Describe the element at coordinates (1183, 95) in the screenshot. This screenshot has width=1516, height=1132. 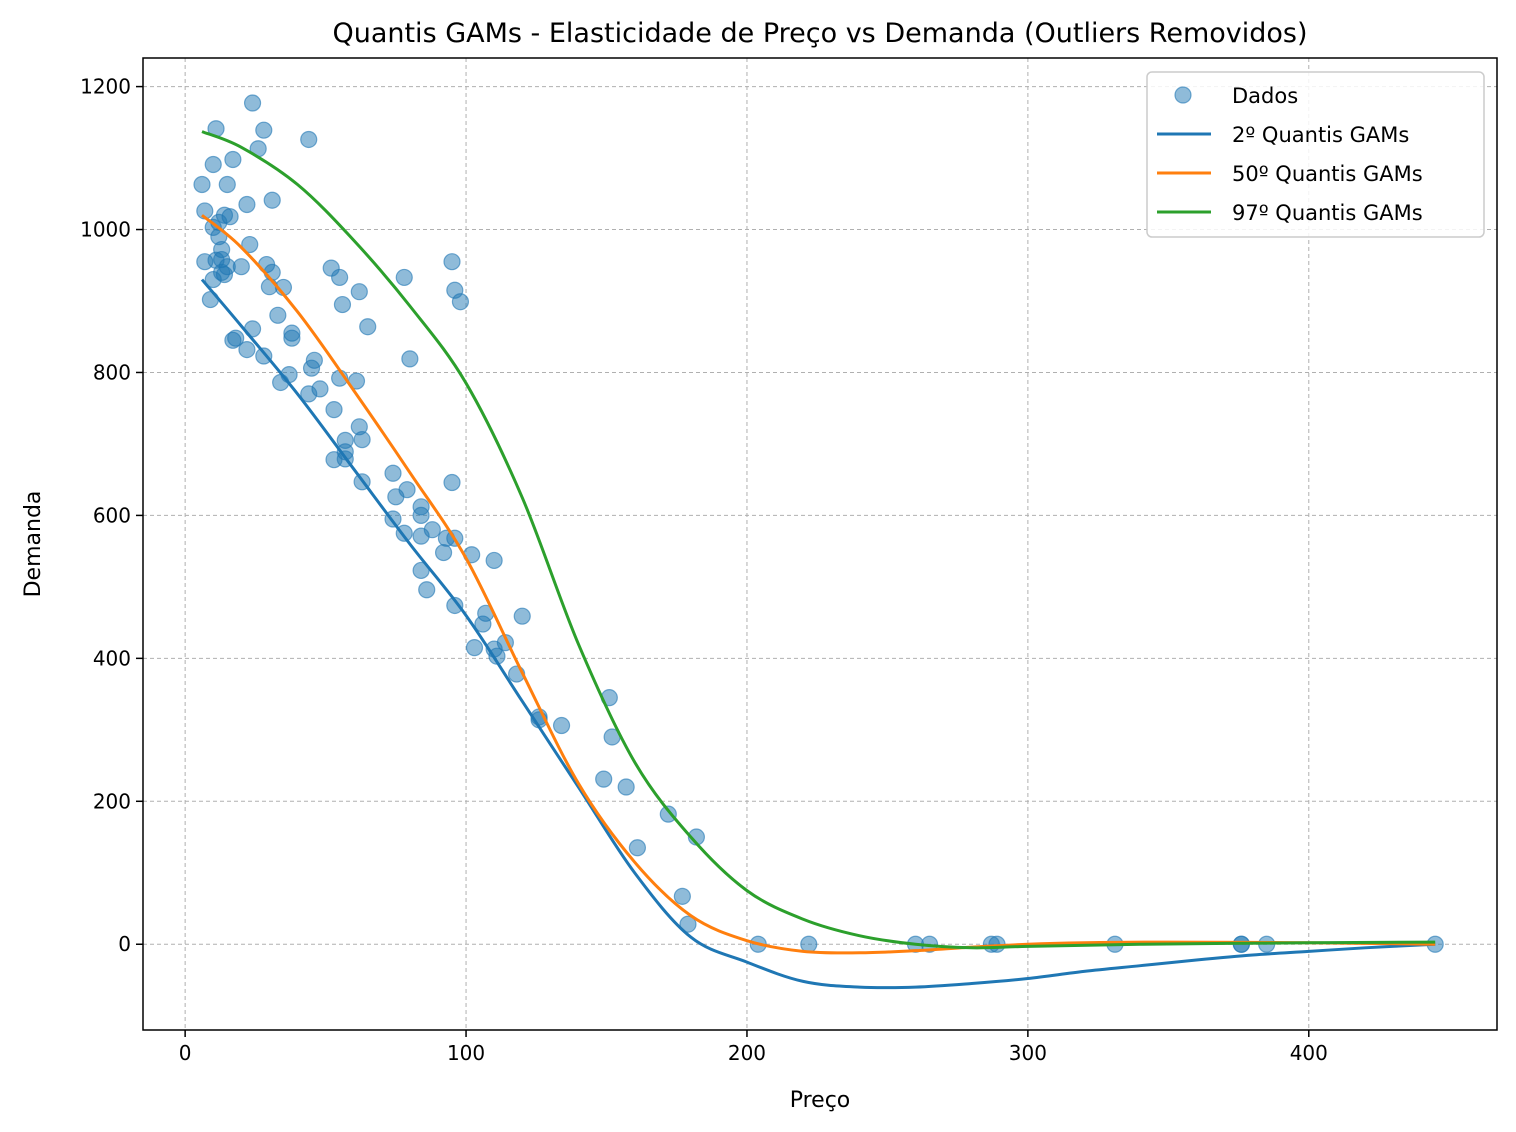
I see `legend-marker-dados` at that location.